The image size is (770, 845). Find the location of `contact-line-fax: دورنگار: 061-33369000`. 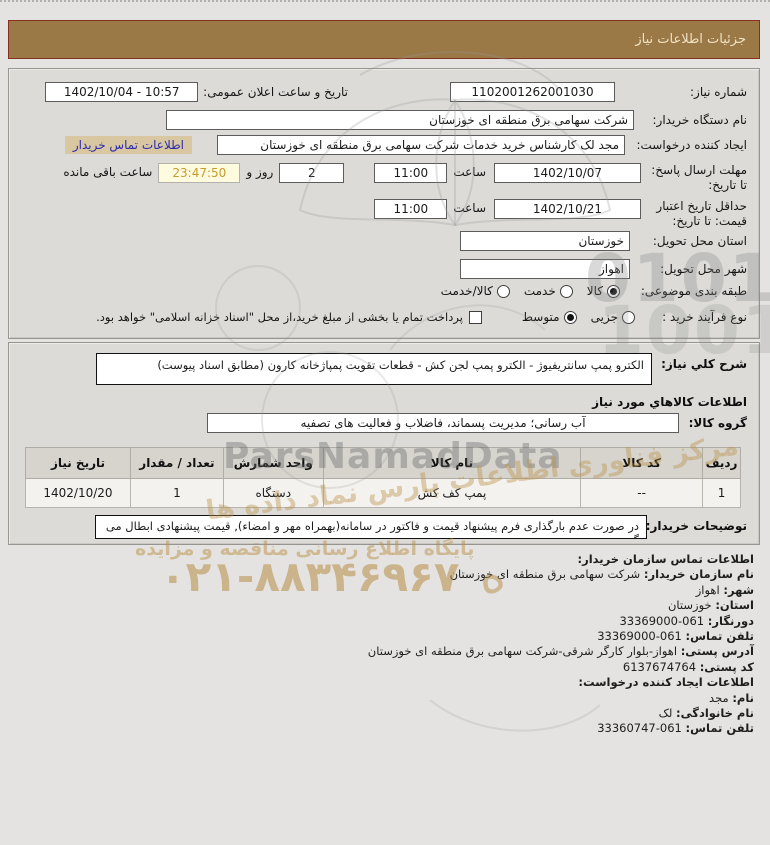

contact-line-fax: دورنگار: 061-33369000 is located at coordinates (686, 620).